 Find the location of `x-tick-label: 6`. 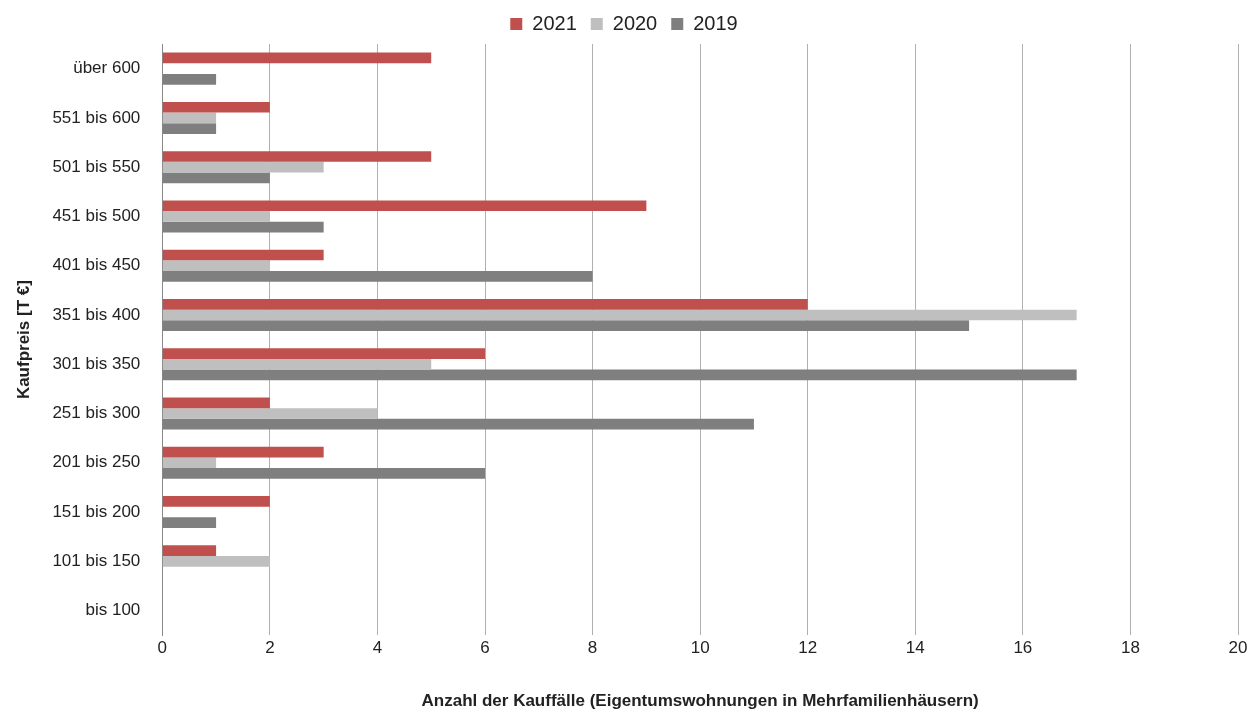

x-tick-label: 6 is located at coordinates (485, 648).